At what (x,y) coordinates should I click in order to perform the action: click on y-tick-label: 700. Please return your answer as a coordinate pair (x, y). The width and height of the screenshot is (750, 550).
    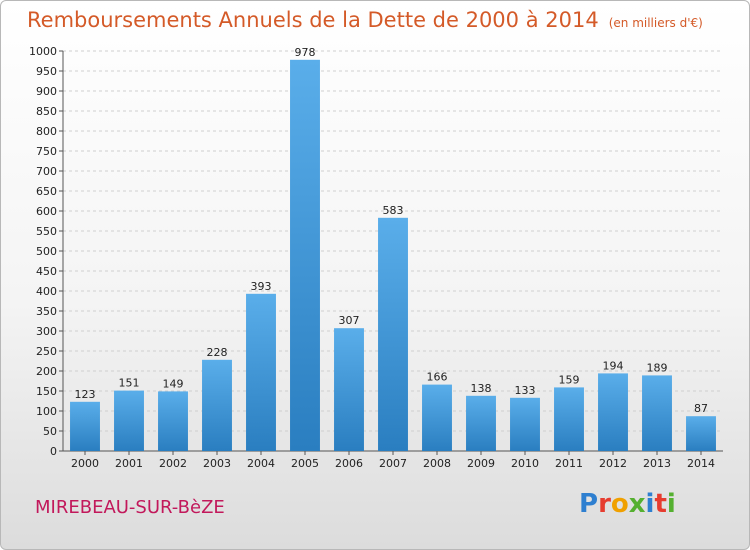
    Looking at the image, I should click on (46, 171).